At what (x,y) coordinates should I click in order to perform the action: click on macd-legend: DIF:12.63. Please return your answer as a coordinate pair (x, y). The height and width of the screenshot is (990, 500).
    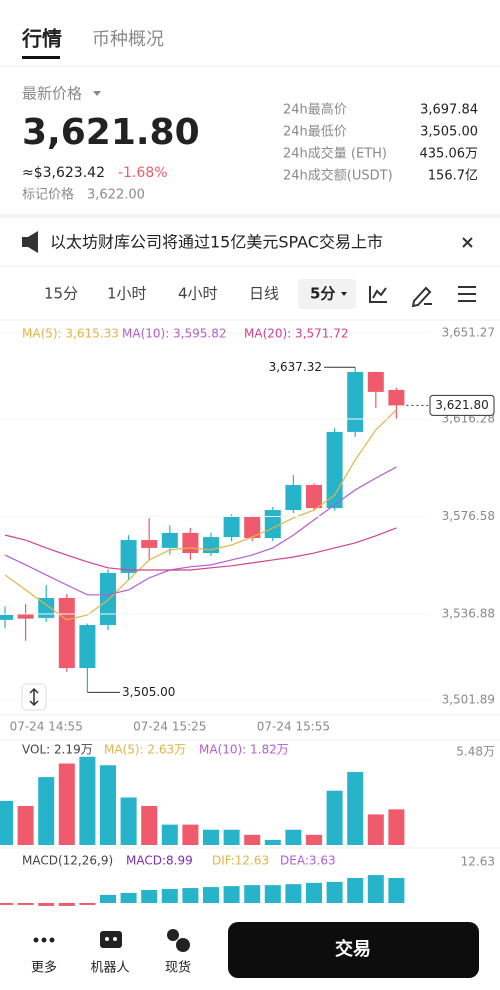
    Looking at the image, I should click on (240, 861).